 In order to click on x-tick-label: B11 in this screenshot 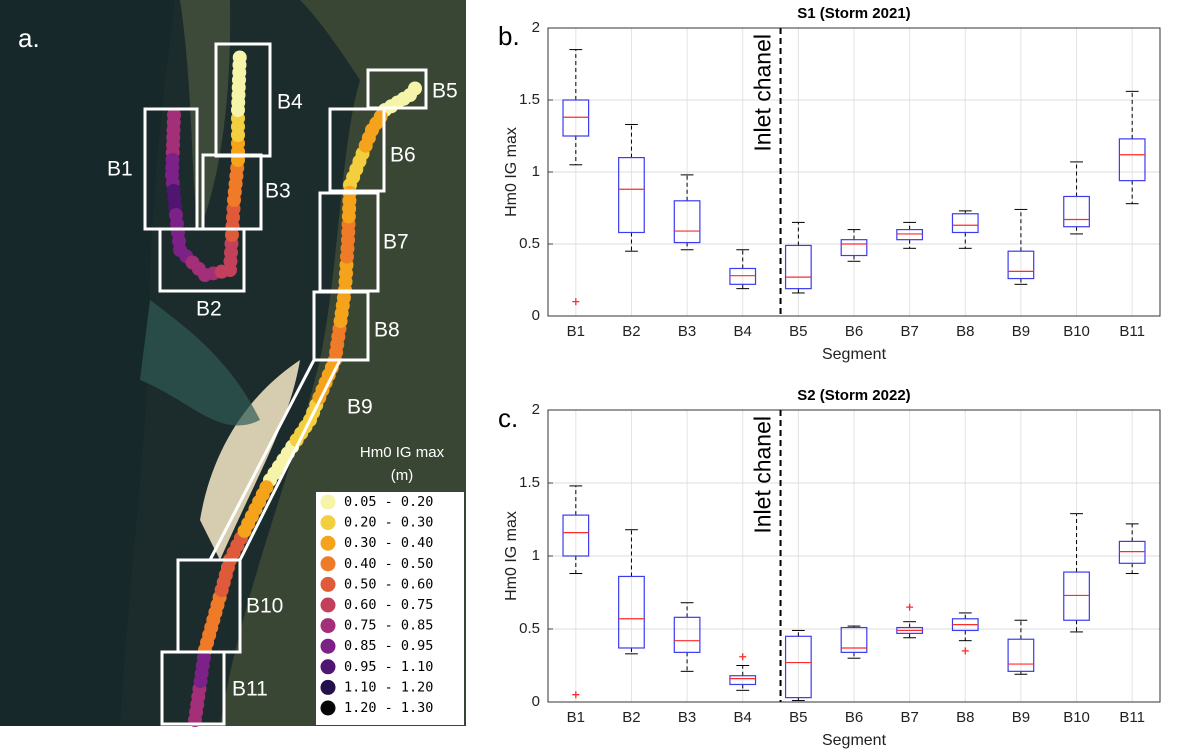, I will do `click(1132, 331)`.